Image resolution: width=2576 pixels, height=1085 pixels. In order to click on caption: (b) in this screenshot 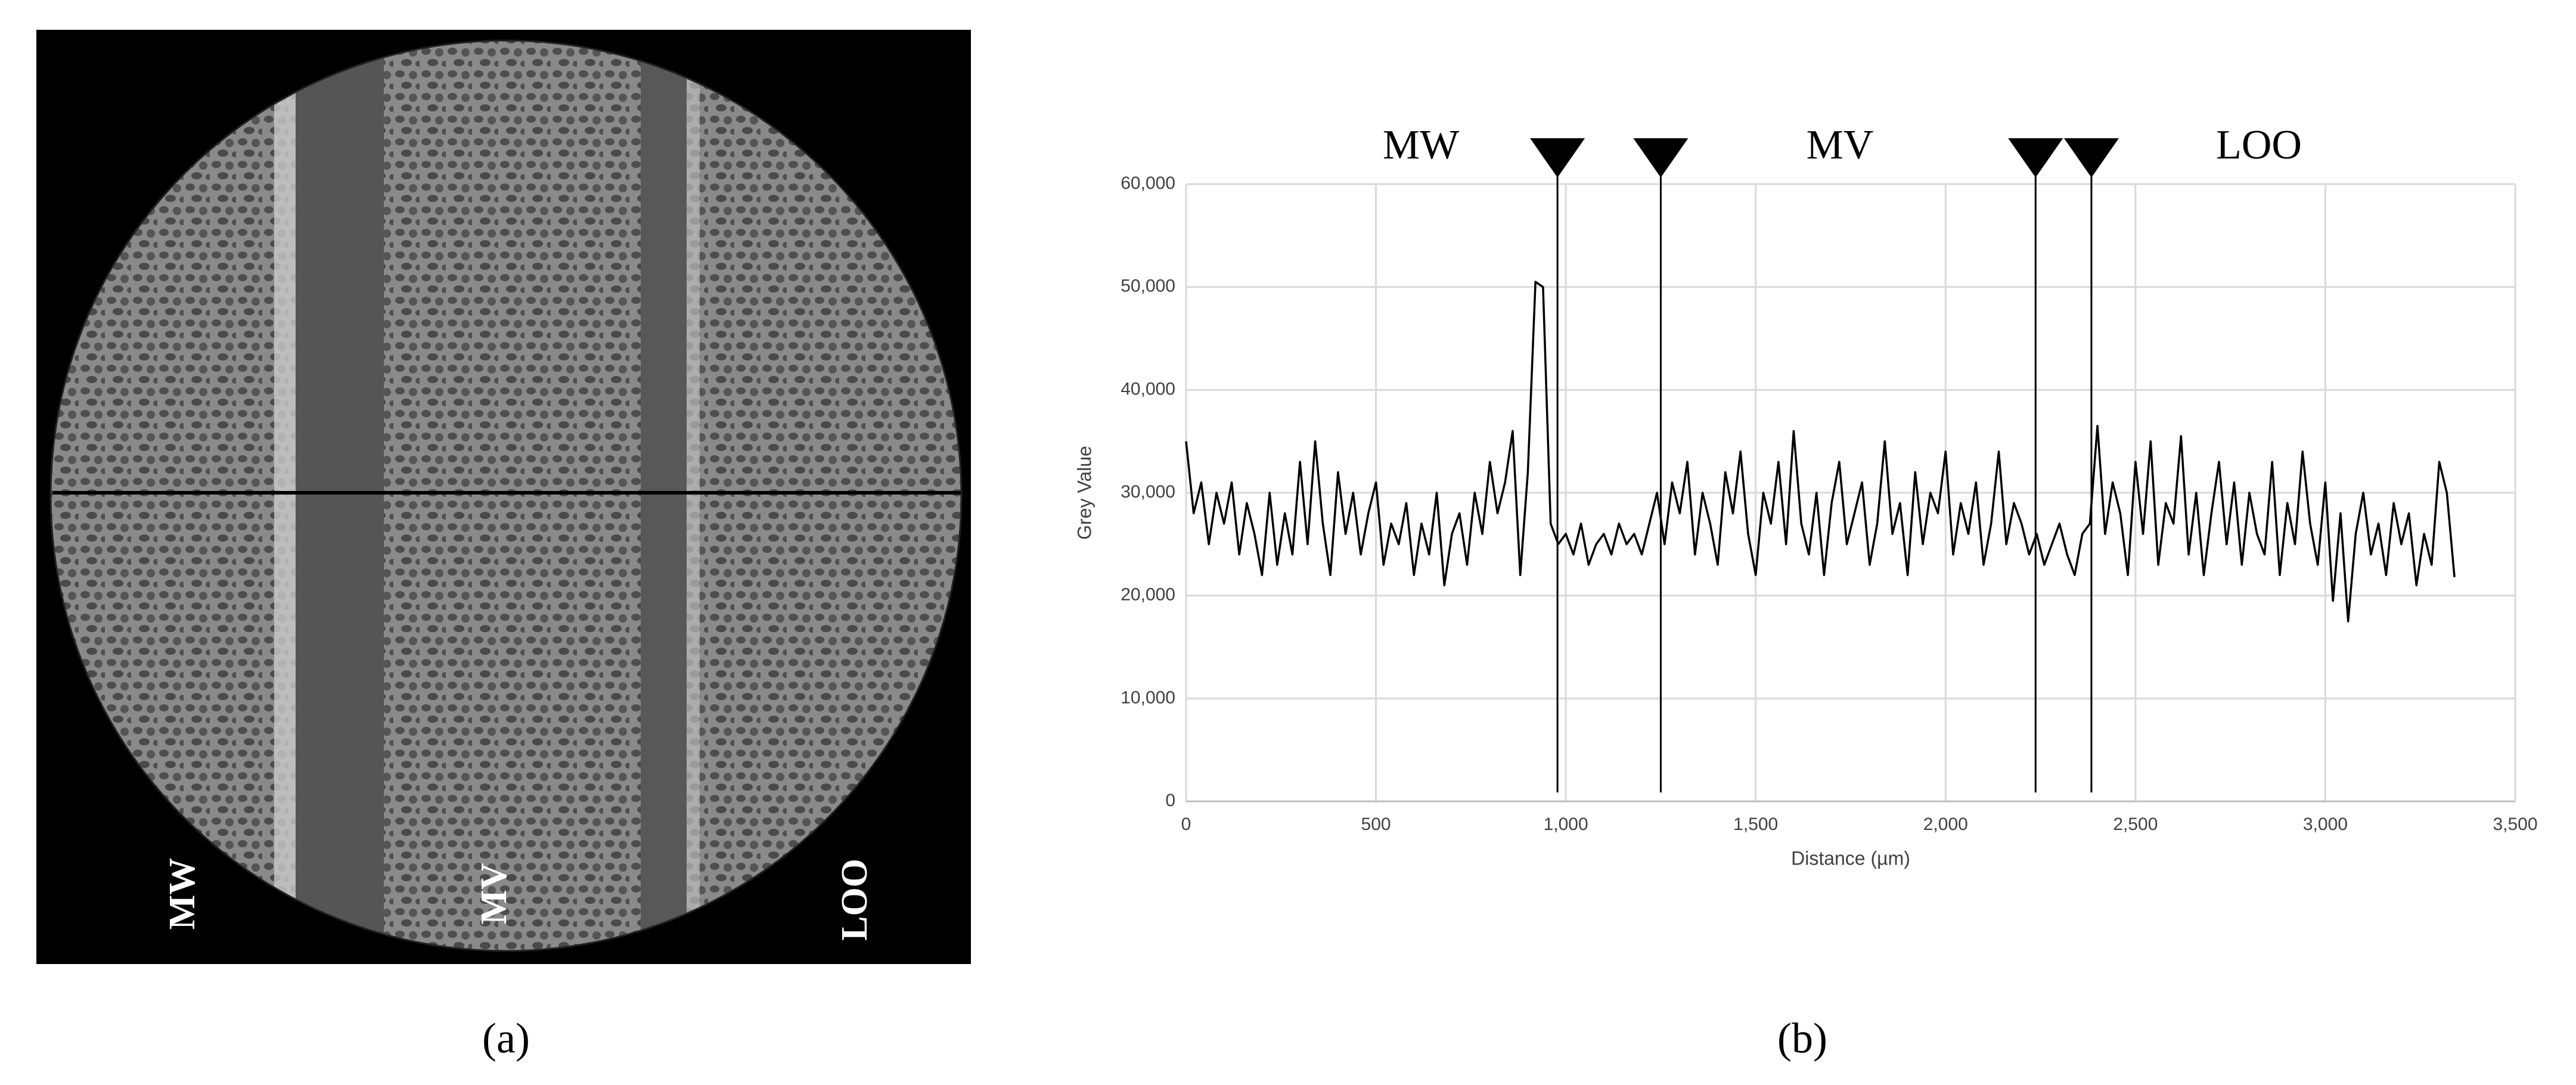, I will do `click(1802, 1038)`.